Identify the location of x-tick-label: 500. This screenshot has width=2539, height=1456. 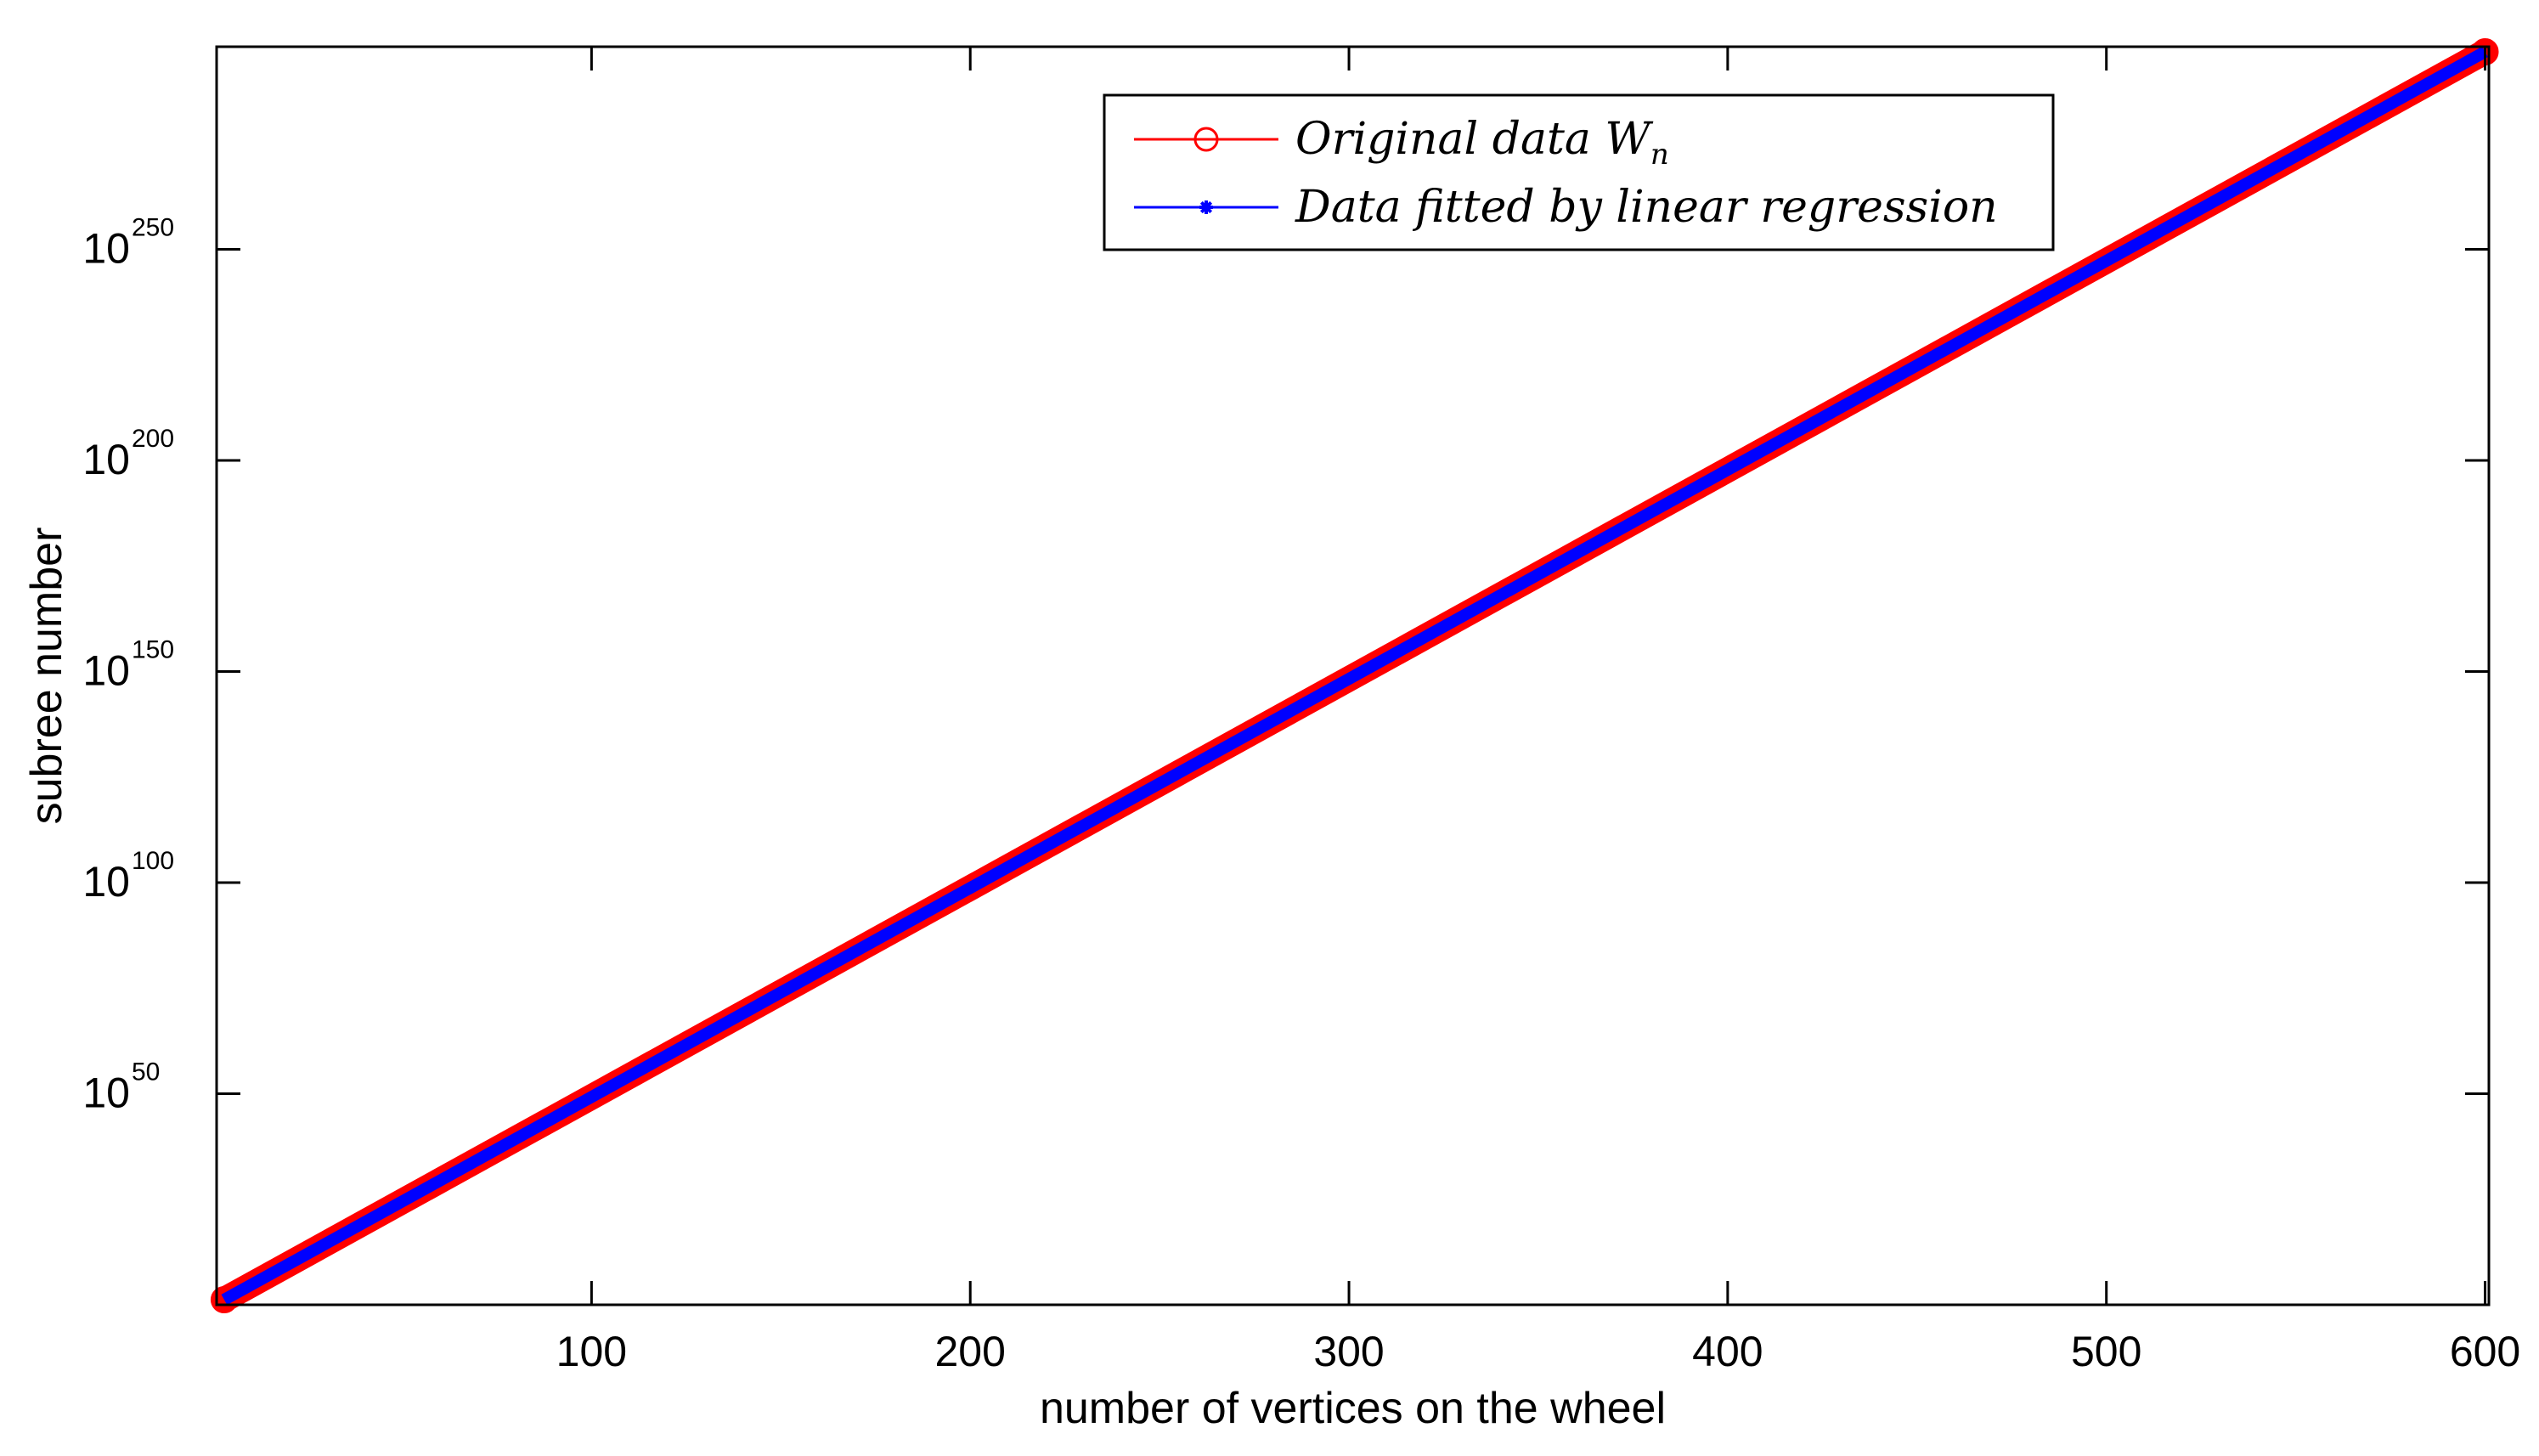
(2106, 1351).